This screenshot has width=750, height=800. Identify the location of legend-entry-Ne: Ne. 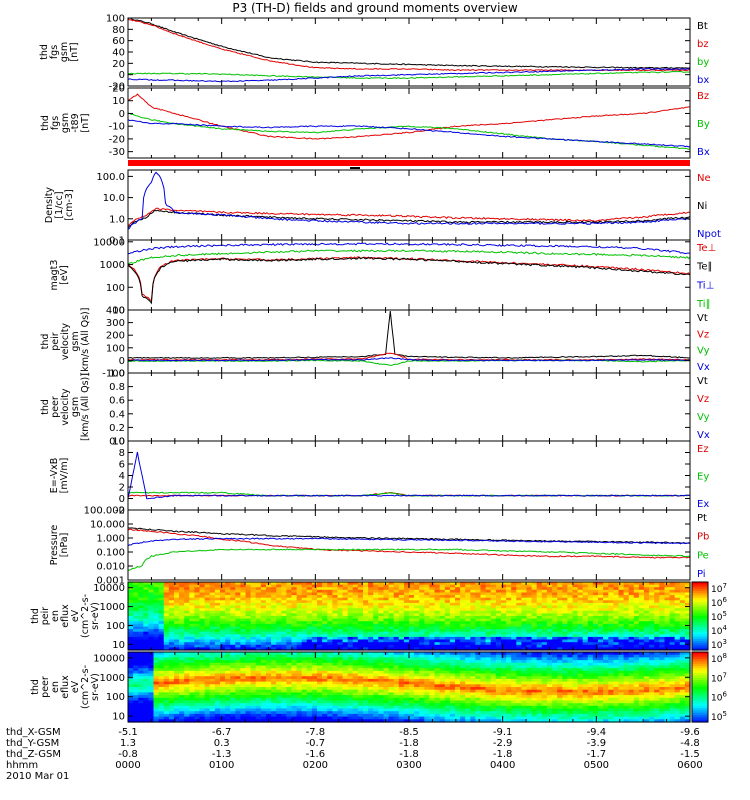
(704, 178).